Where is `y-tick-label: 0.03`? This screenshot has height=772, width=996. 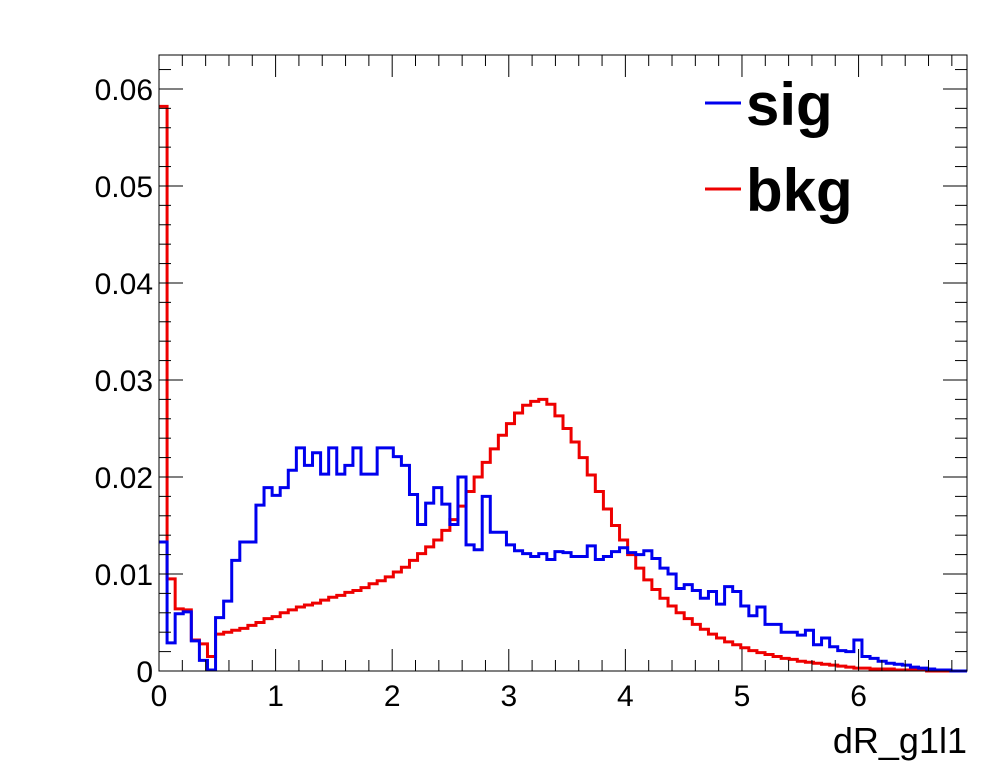 y-tick-label: 0.03 is located at coordinates (124, 381).